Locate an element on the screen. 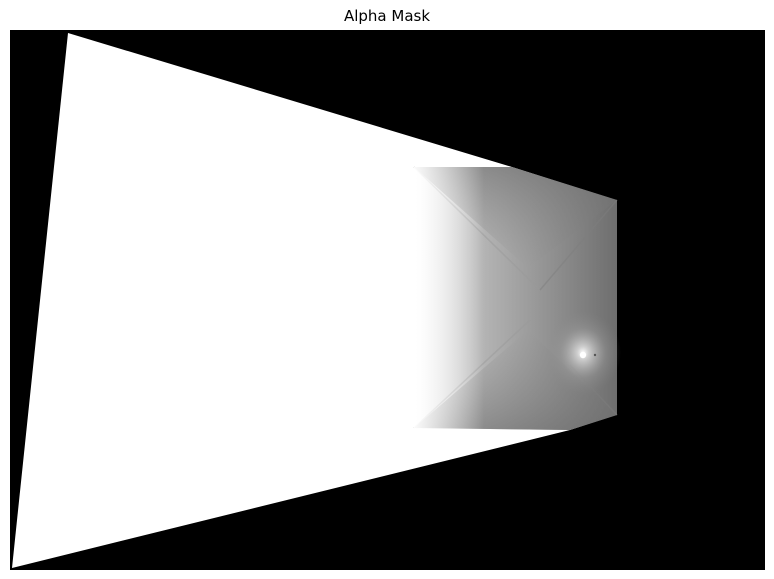 The height and width of the screenshot is (579, 774). blend-region is located at coordinates (517, 298).